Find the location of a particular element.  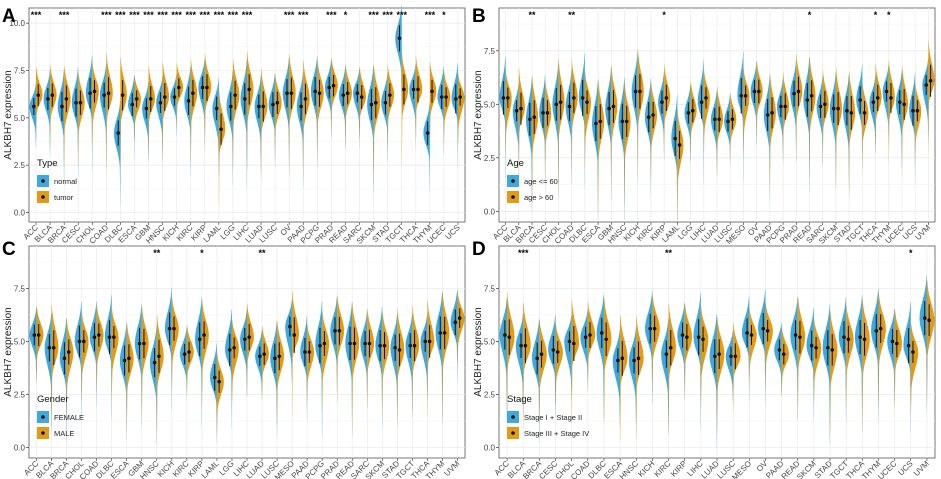

panel-label-D: D is located at coordinates (479, 249).